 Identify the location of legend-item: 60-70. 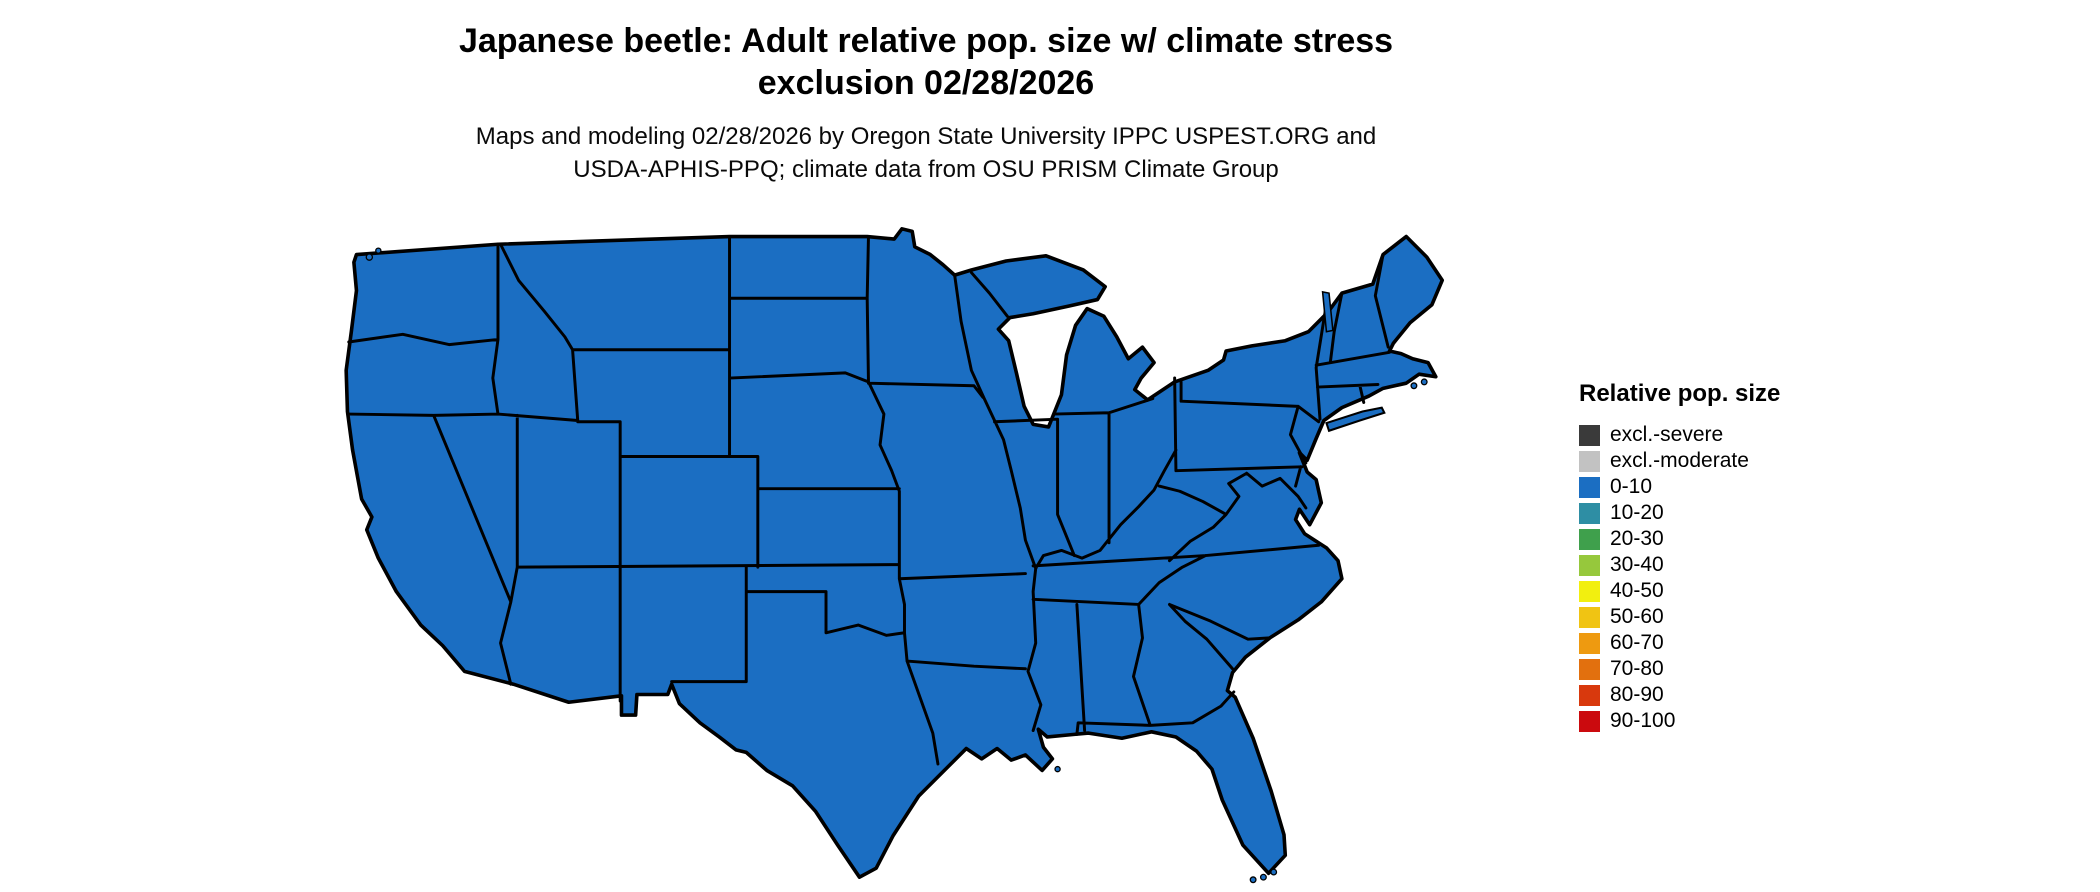
(1679, 643).